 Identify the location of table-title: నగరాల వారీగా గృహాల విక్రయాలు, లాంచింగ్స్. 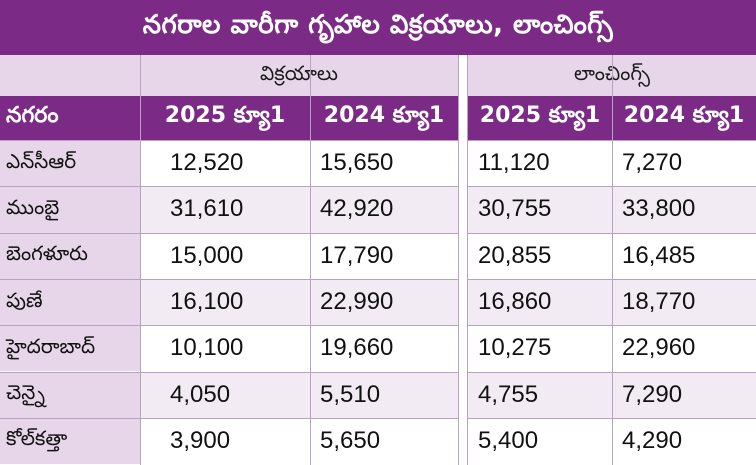
(378, 27).